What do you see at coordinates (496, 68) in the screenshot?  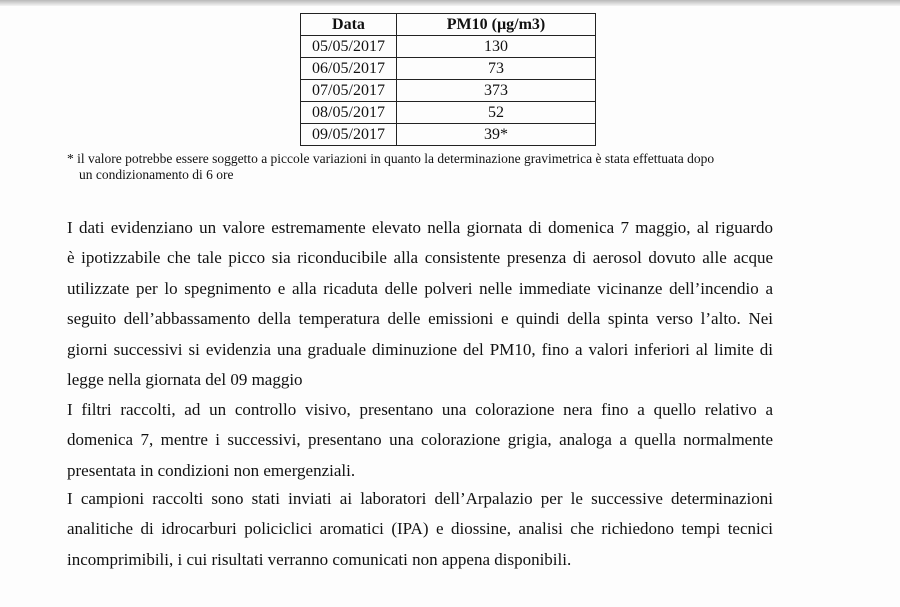 I see `cell-value: 73` at bounding box center [496, 68].